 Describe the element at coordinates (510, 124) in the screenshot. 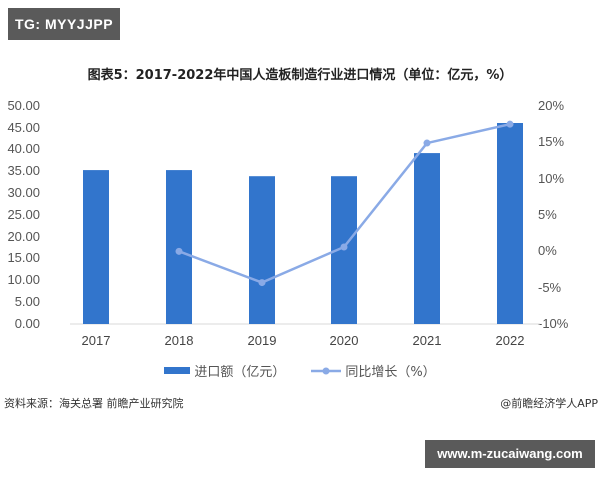

I see `growth-point-2022` at that location.